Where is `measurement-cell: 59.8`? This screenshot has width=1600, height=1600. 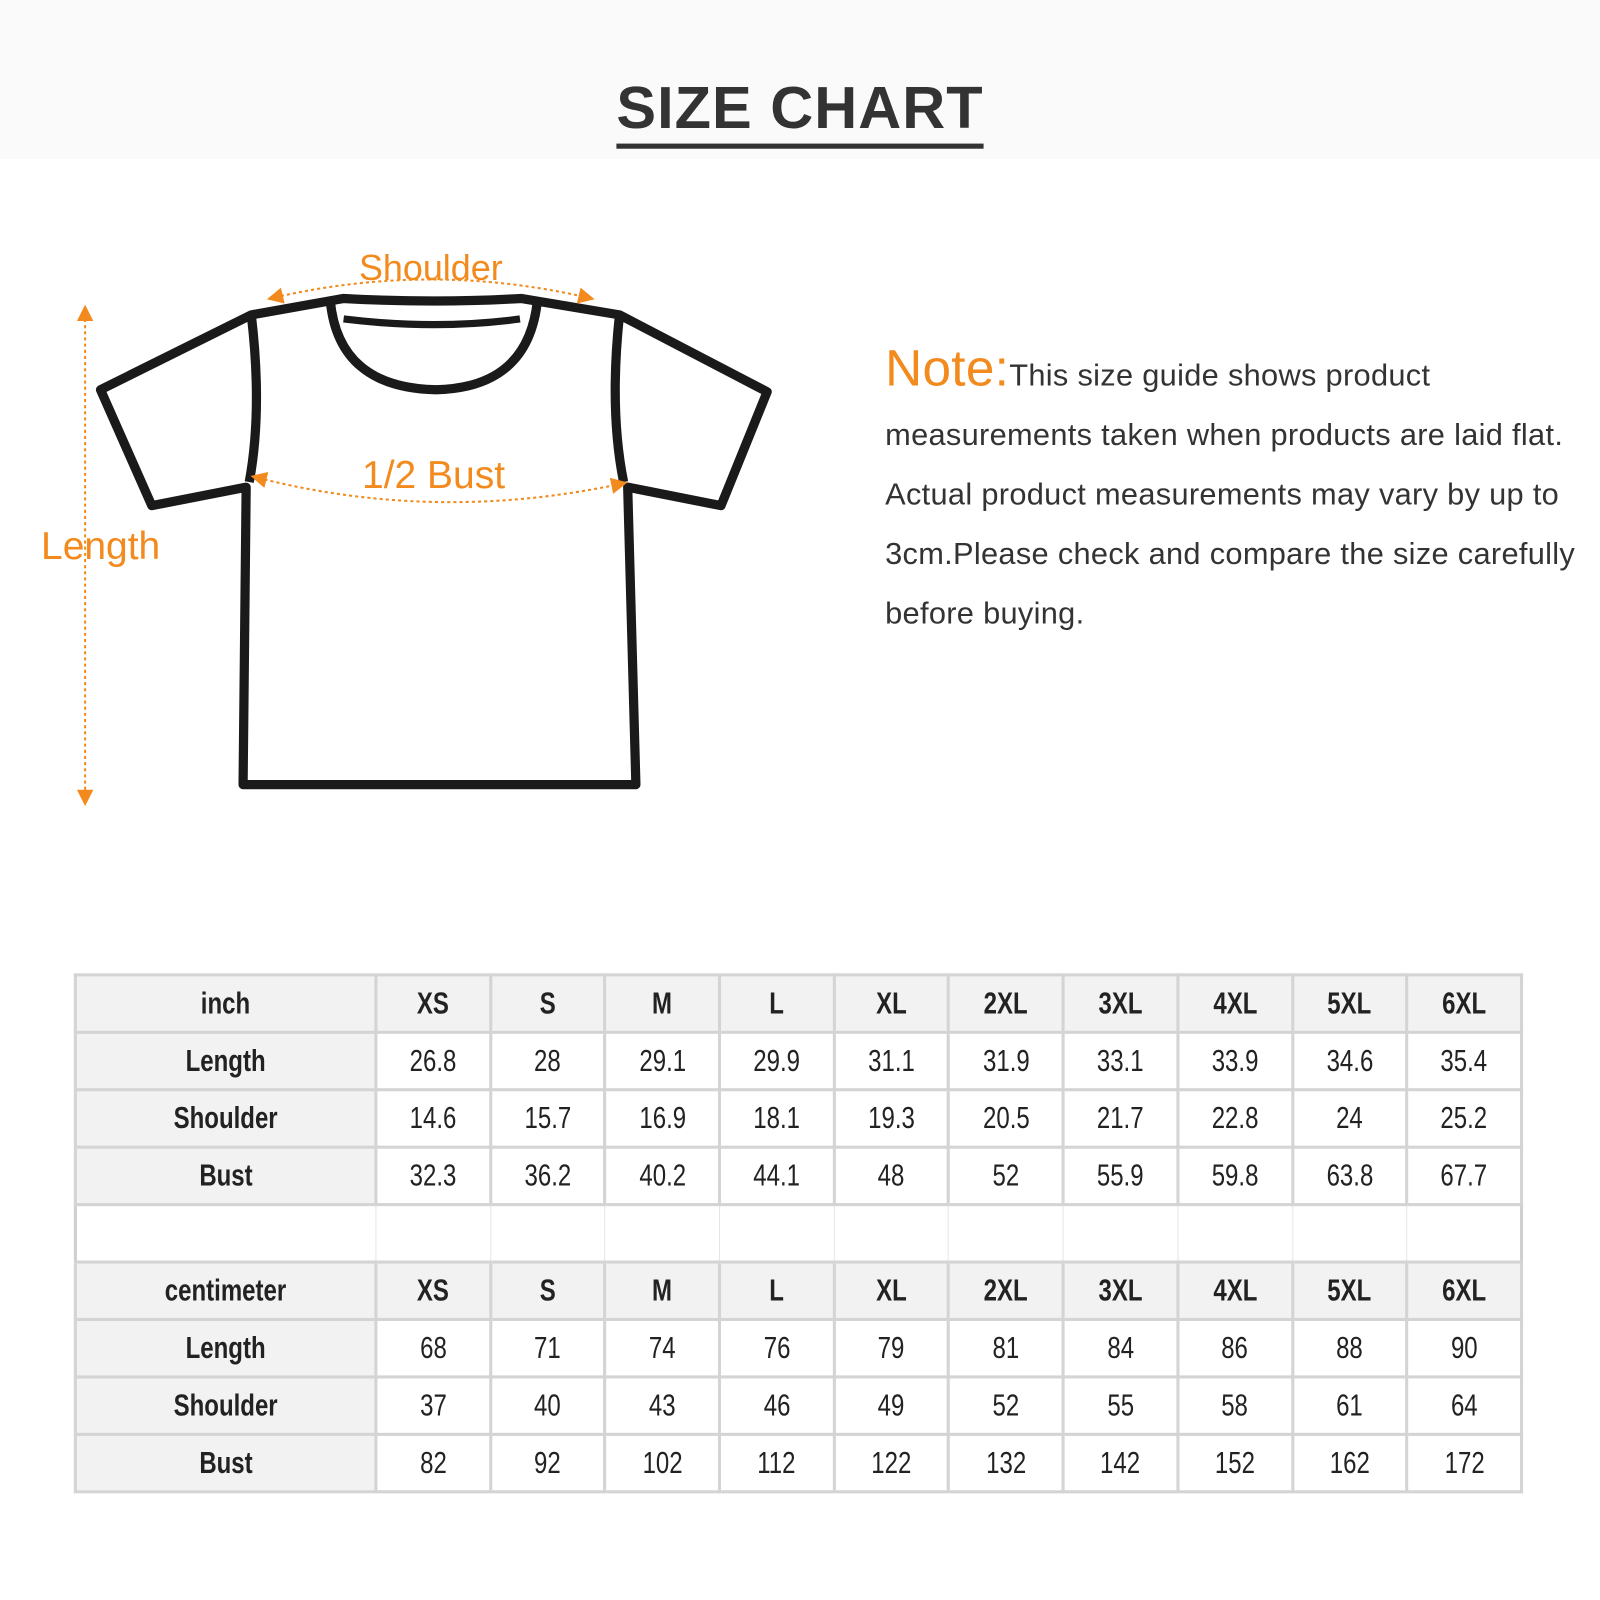 measurement-cell: 59.8 is located at coordinates (1235, 1176).